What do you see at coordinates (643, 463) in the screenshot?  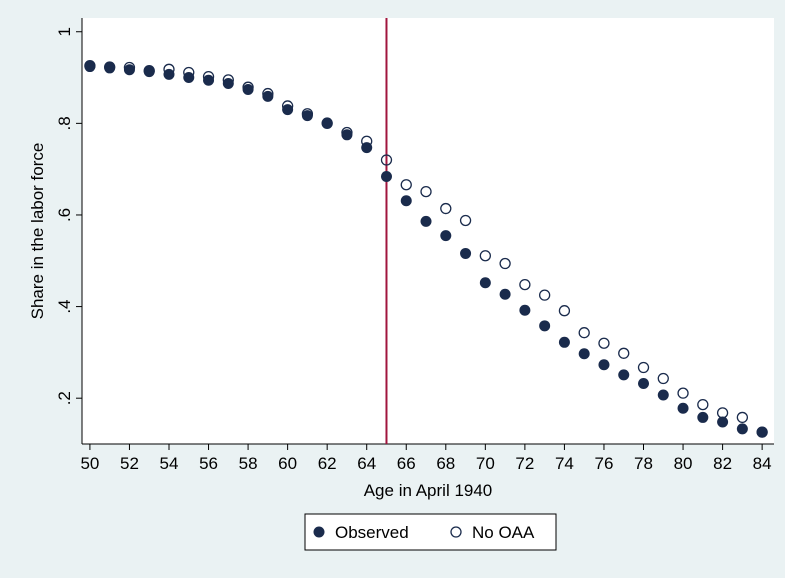 I see `x-tick-label: 78` at bounding box center [643, 463].